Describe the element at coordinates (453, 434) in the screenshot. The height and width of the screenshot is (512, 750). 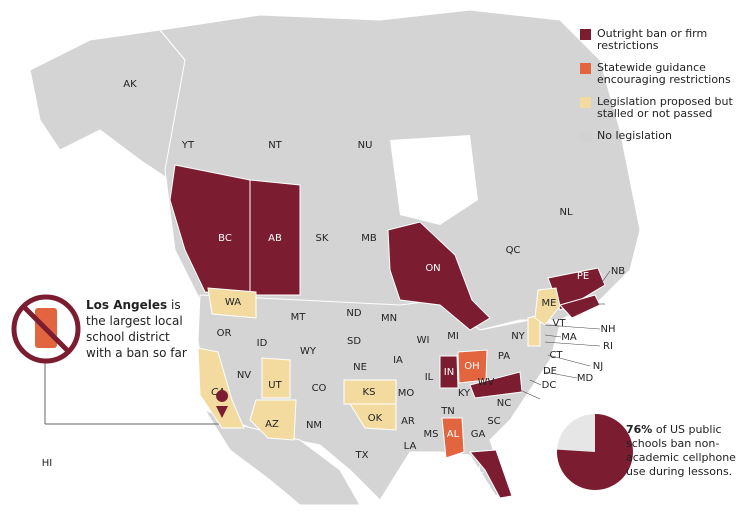
I see `region-label: AL` at that location.